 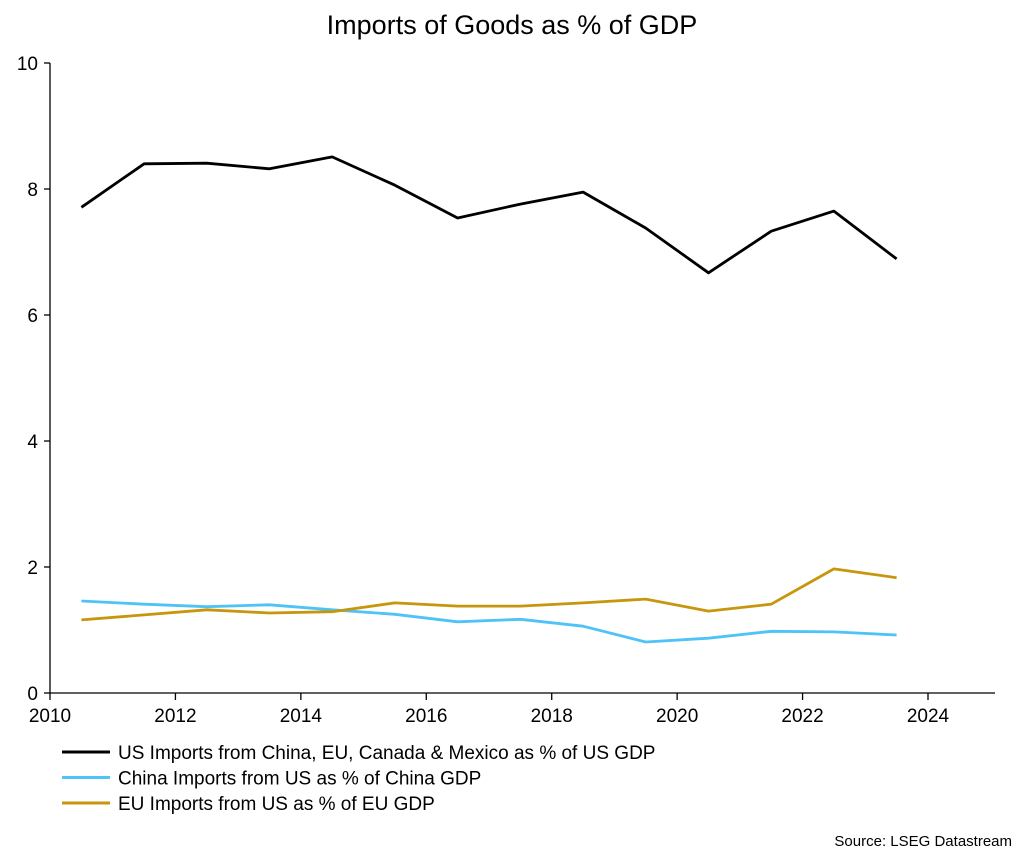 What do you see at coordinates (552, 716) in the screenshot?
I see `x-tick-label: 2018` at bounding box center [552, 716].